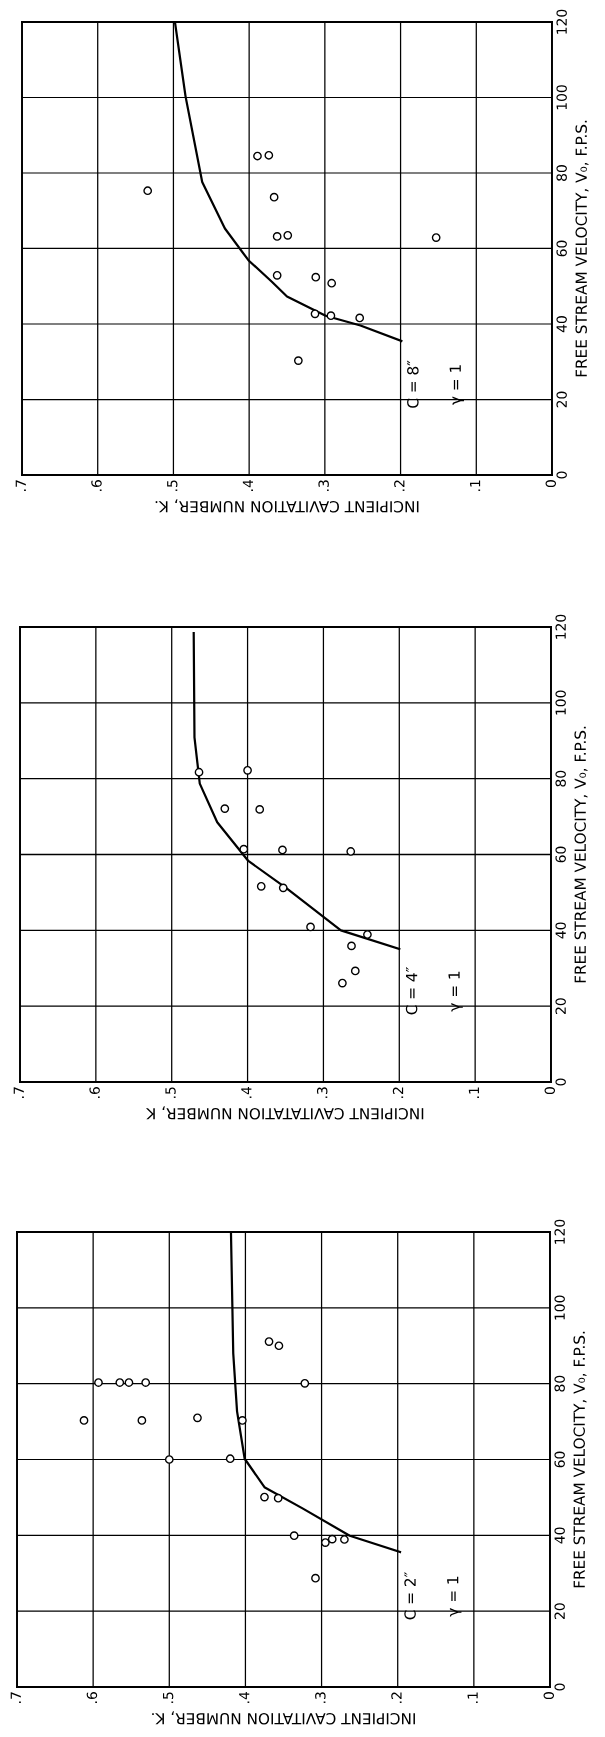  What do you see at coordinates (284, 1113) in the screenshot?
I see `x-axis-title: INCIPIENT CAVITATATION NUMBER, K` at bounding box center [284, 1113].